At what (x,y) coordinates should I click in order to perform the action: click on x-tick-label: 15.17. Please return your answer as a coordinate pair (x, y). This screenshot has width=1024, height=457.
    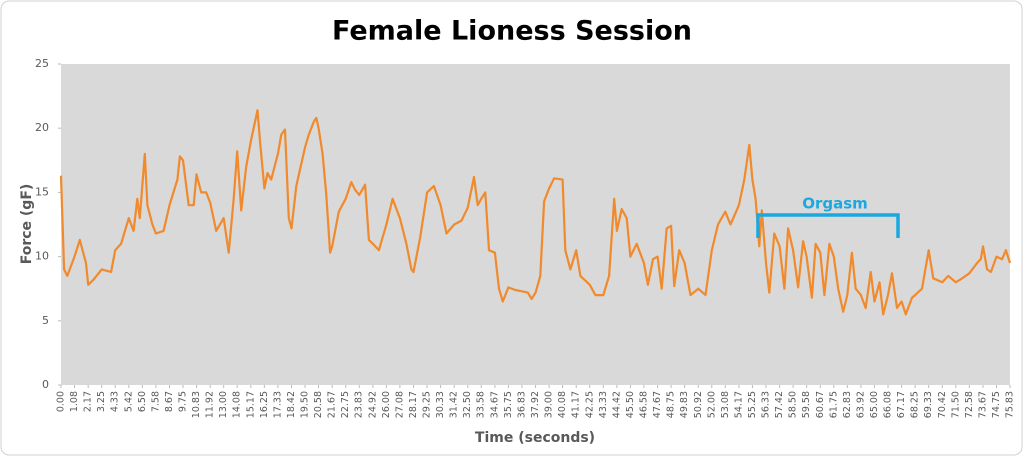
    Looking at the image, I should click on (250, 404).